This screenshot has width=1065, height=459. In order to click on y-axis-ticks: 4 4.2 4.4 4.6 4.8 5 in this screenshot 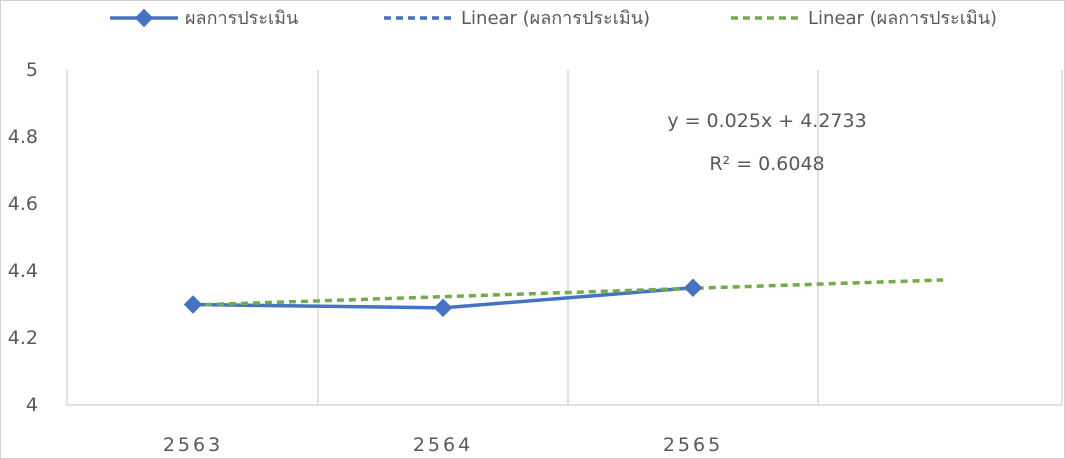, I will do `click(23, 237)`.